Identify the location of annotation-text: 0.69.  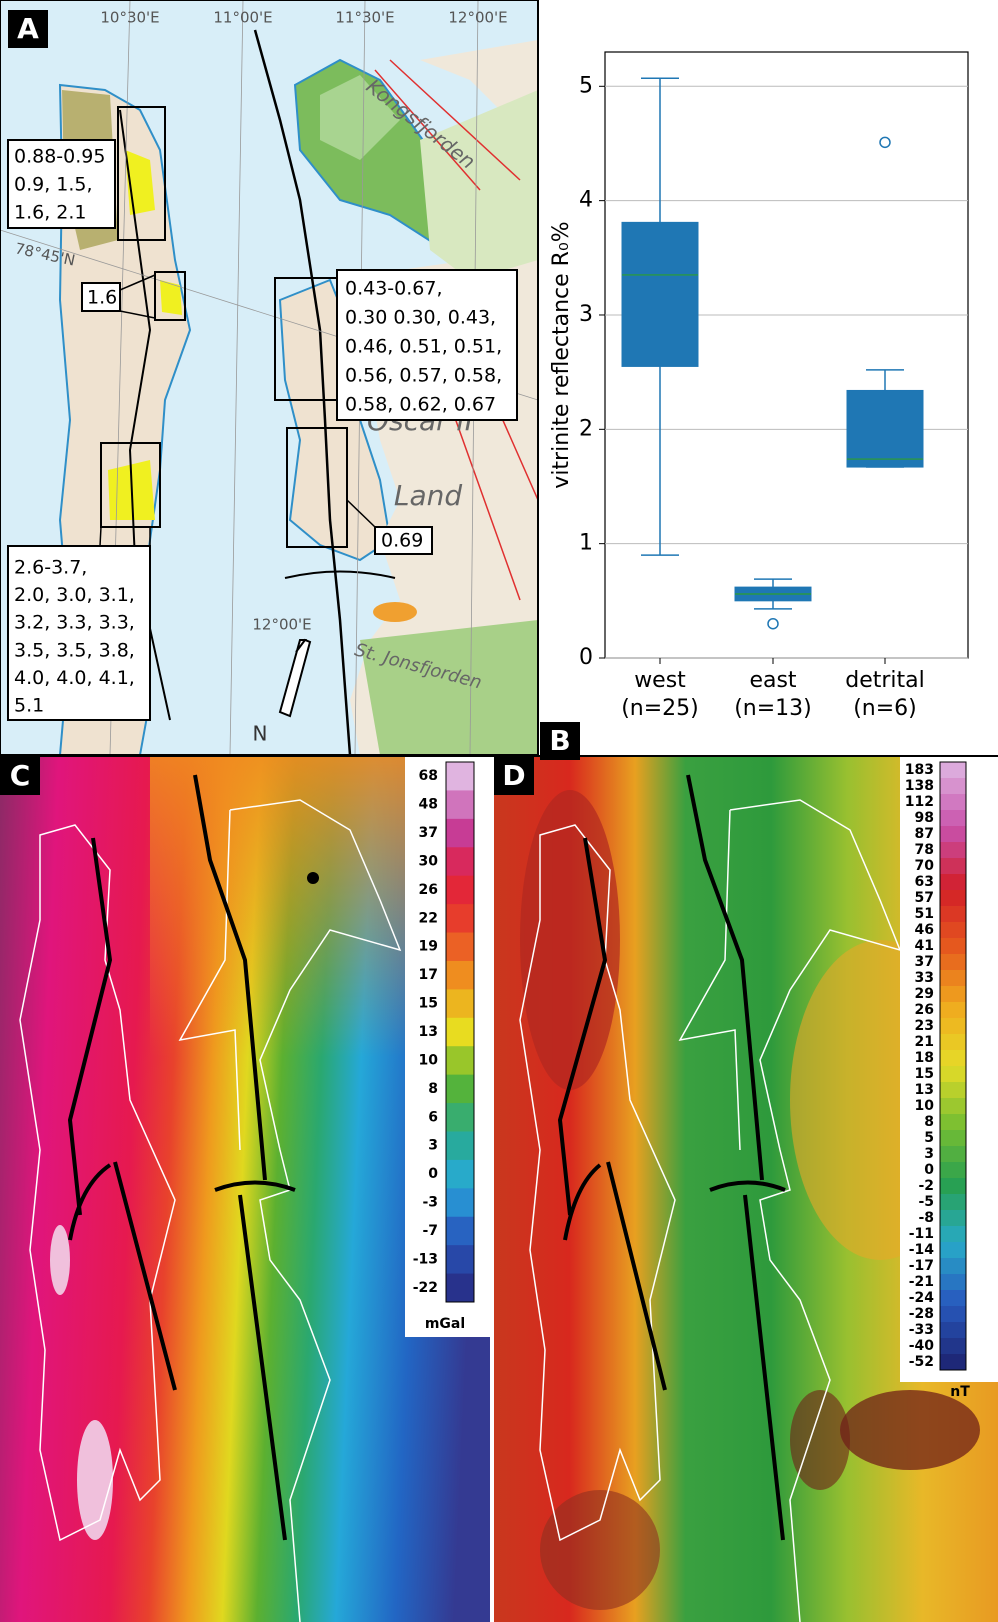
(402, 541).